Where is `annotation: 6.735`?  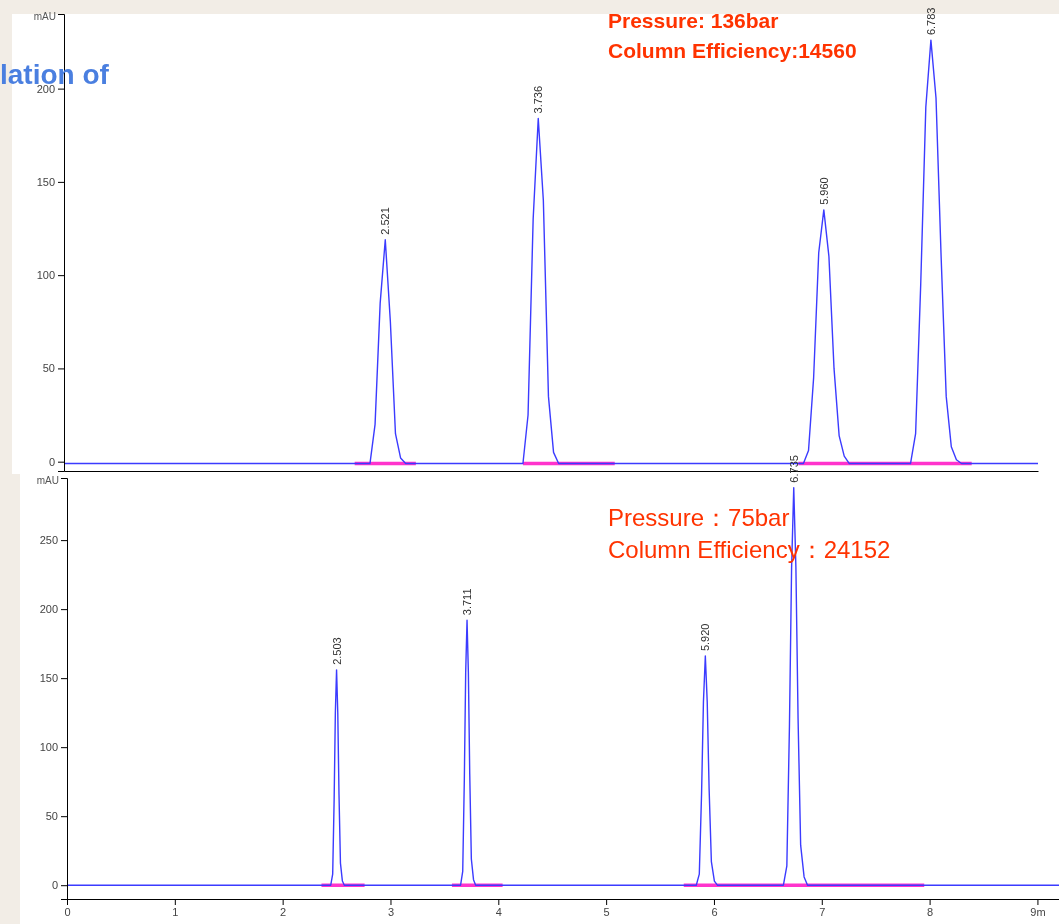
annotation: 6.735 is located at coordinates (793, 469).